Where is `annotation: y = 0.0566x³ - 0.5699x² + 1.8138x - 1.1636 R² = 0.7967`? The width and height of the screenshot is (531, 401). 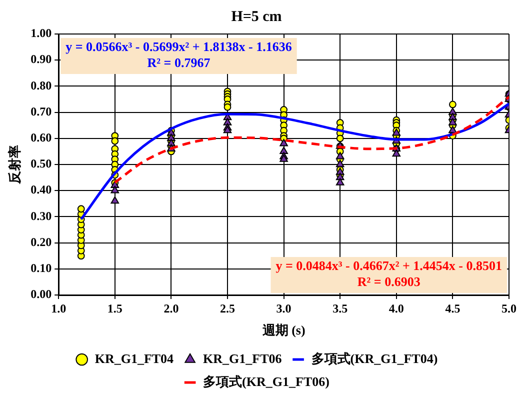
annotation: y = 0.0566x³ - 0.5699x² + 1.8138x - 1.1636 R² = 0.7967 is located at coordinates (179, 54).